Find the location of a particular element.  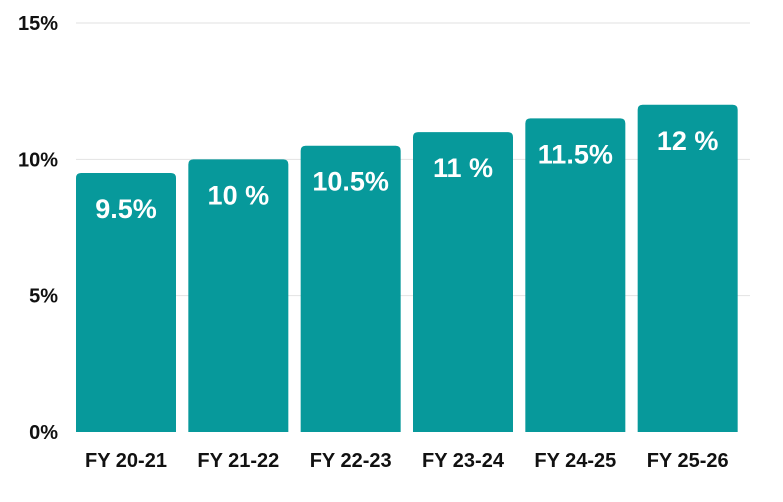

y-tick-label: 15% is located at coordinates (38, 24).